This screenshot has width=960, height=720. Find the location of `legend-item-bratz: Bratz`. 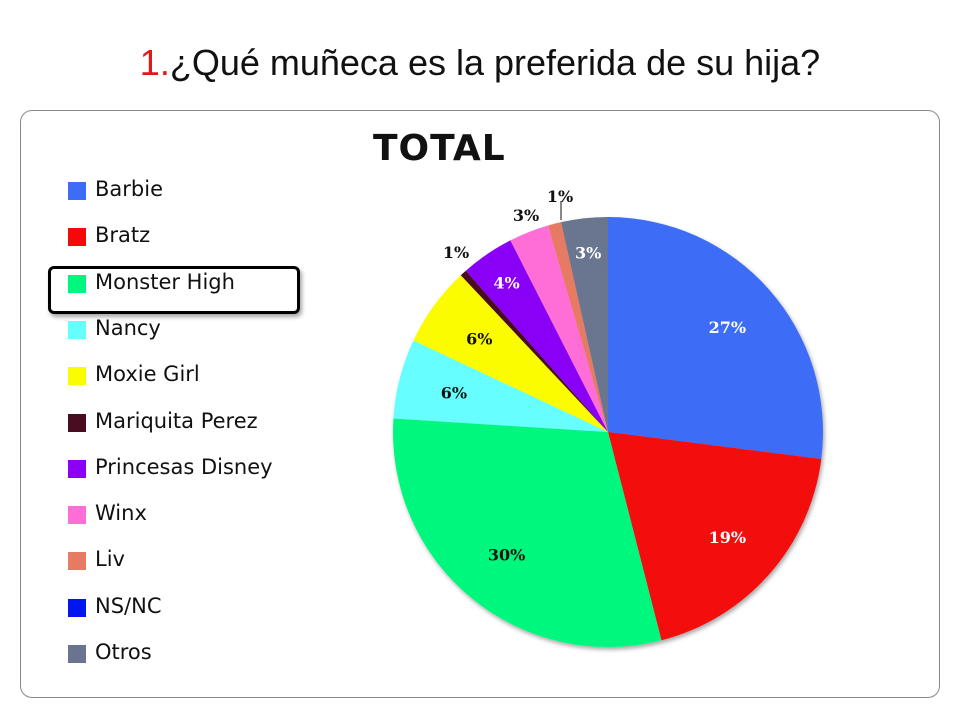

legend-item-bratz: Bratz is located at coordinates (109, 235).